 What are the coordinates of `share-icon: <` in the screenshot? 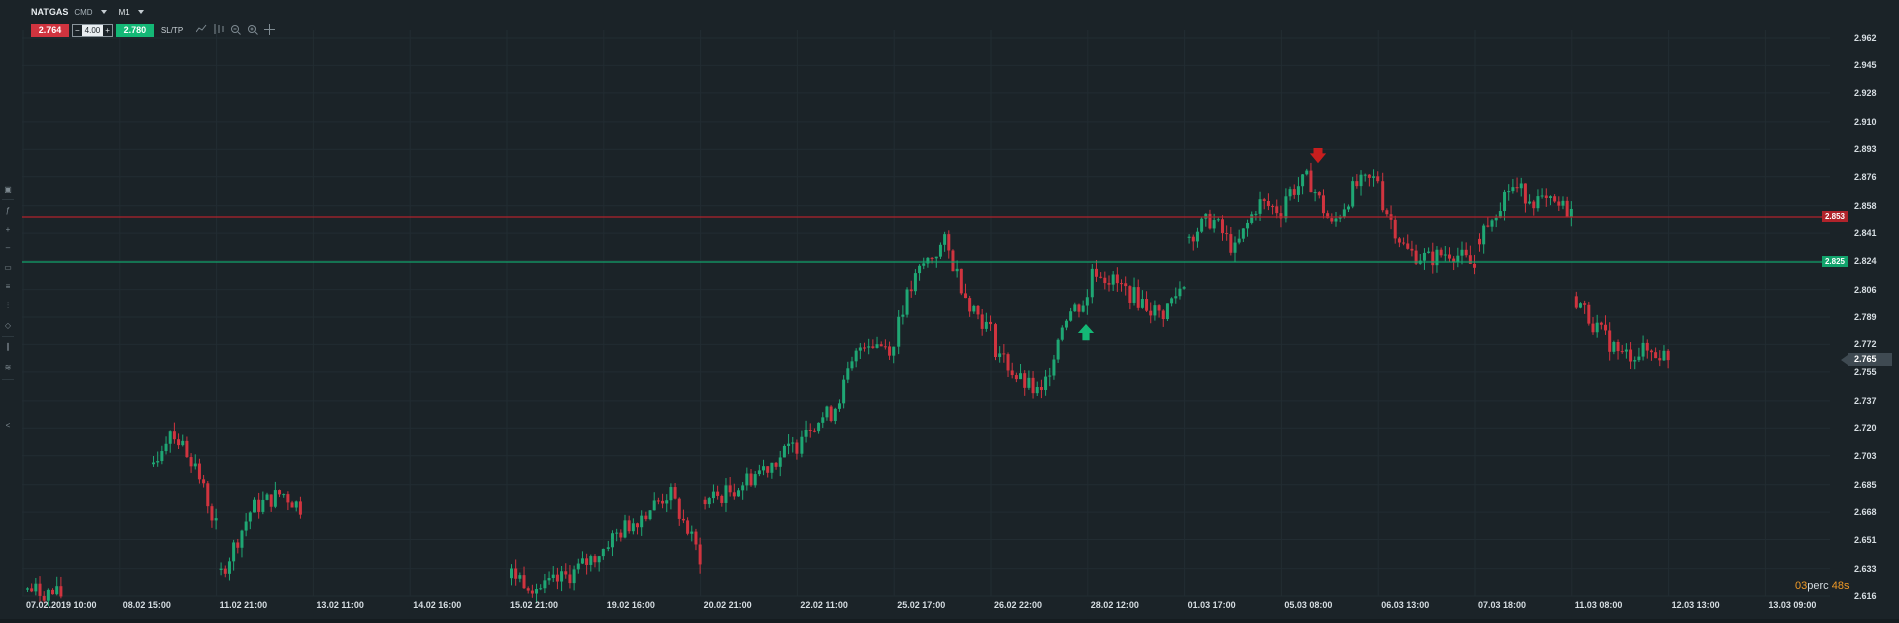 It's located at (8, 425).